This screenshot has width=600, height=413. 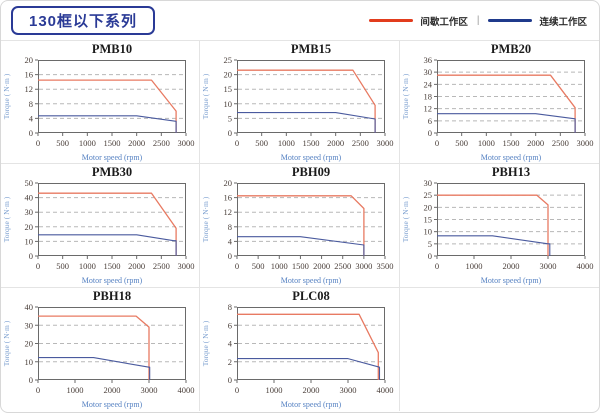 What do you see at coordinates (28, 307) in the screenshot?
I see `y-tick-label: 40` at bounding box center [28, 307].